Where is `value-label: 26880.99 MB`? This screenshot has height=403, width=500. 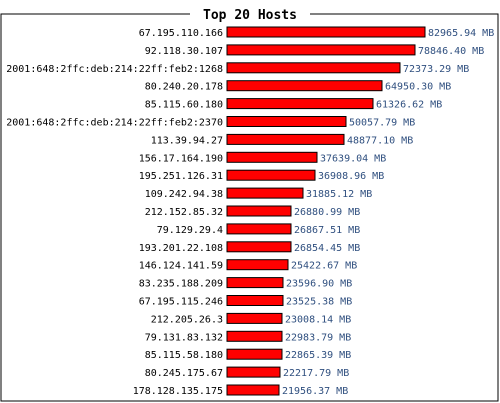 value-label: 26880.99 MB is located at coordinates (327, 212).